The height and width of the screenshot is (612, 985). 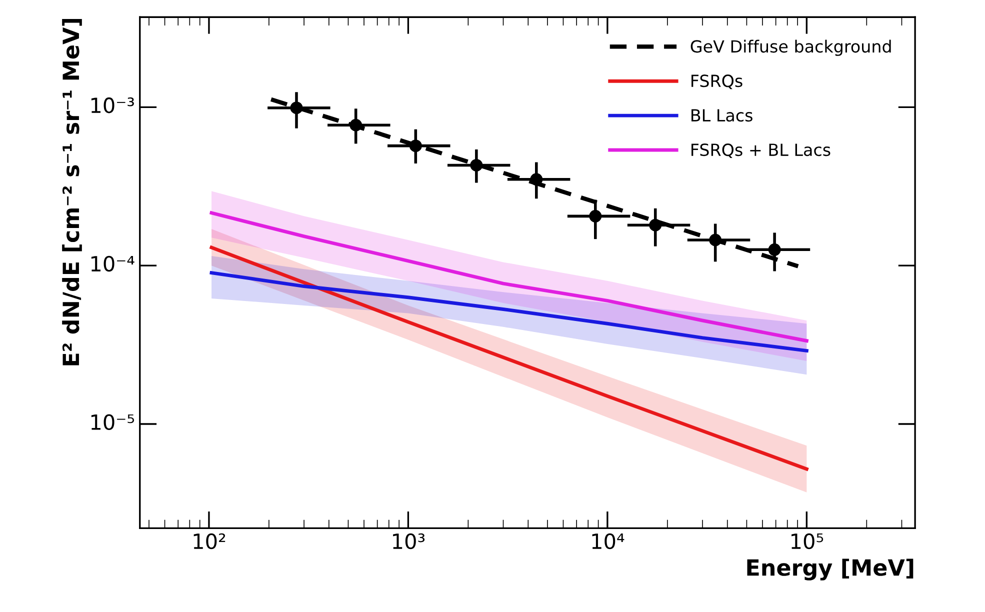 What do you see at coordinates (761, 150) in the screenshot?
I see `legend-label: FSRQs + BL Lacs` at bounding box center [761, 150].